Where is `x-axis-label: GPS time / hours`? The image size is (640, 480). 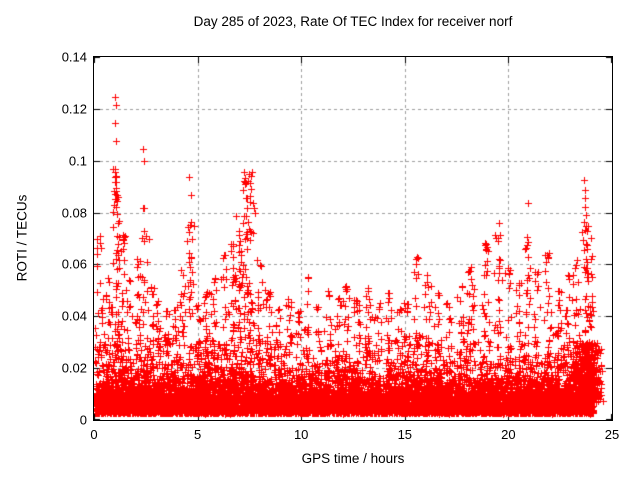 x-axis-label: GPS time / hours is located at coordinates (353, 458).